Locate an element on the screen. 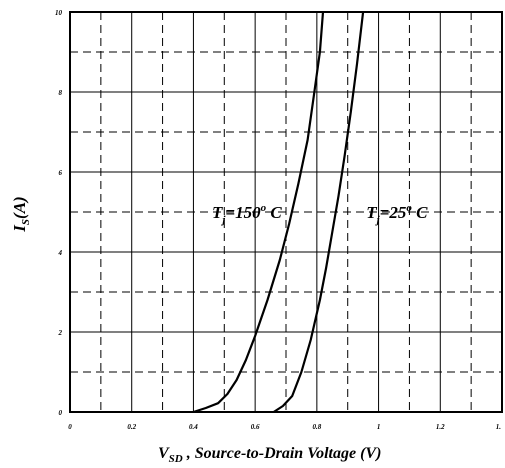 Image resolution: width=505 pixels, height=468 pixels. y-tick-label: 2 is located at coordinates (60, 333).